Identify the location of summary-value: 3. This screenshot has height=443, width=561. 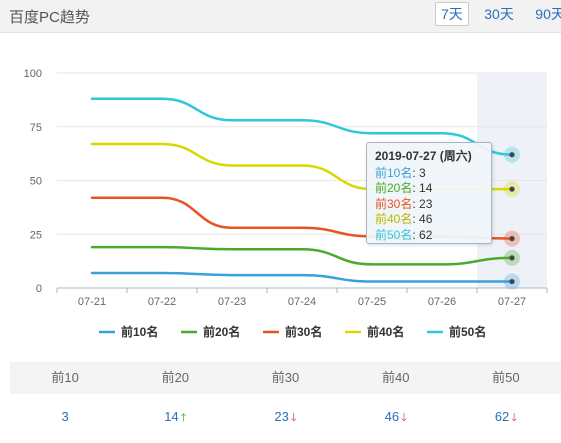
(65, 416).